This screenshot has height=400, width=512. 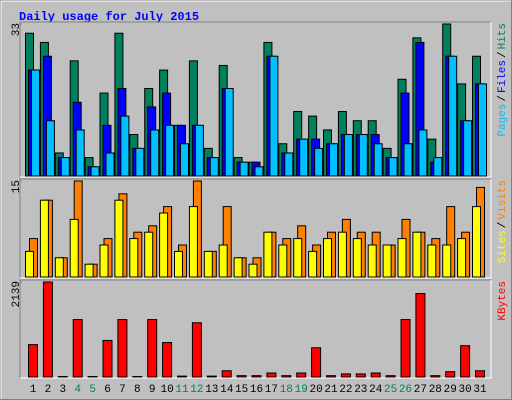 I want to click on x-tick-label: 13, so click(x=211, y=390).